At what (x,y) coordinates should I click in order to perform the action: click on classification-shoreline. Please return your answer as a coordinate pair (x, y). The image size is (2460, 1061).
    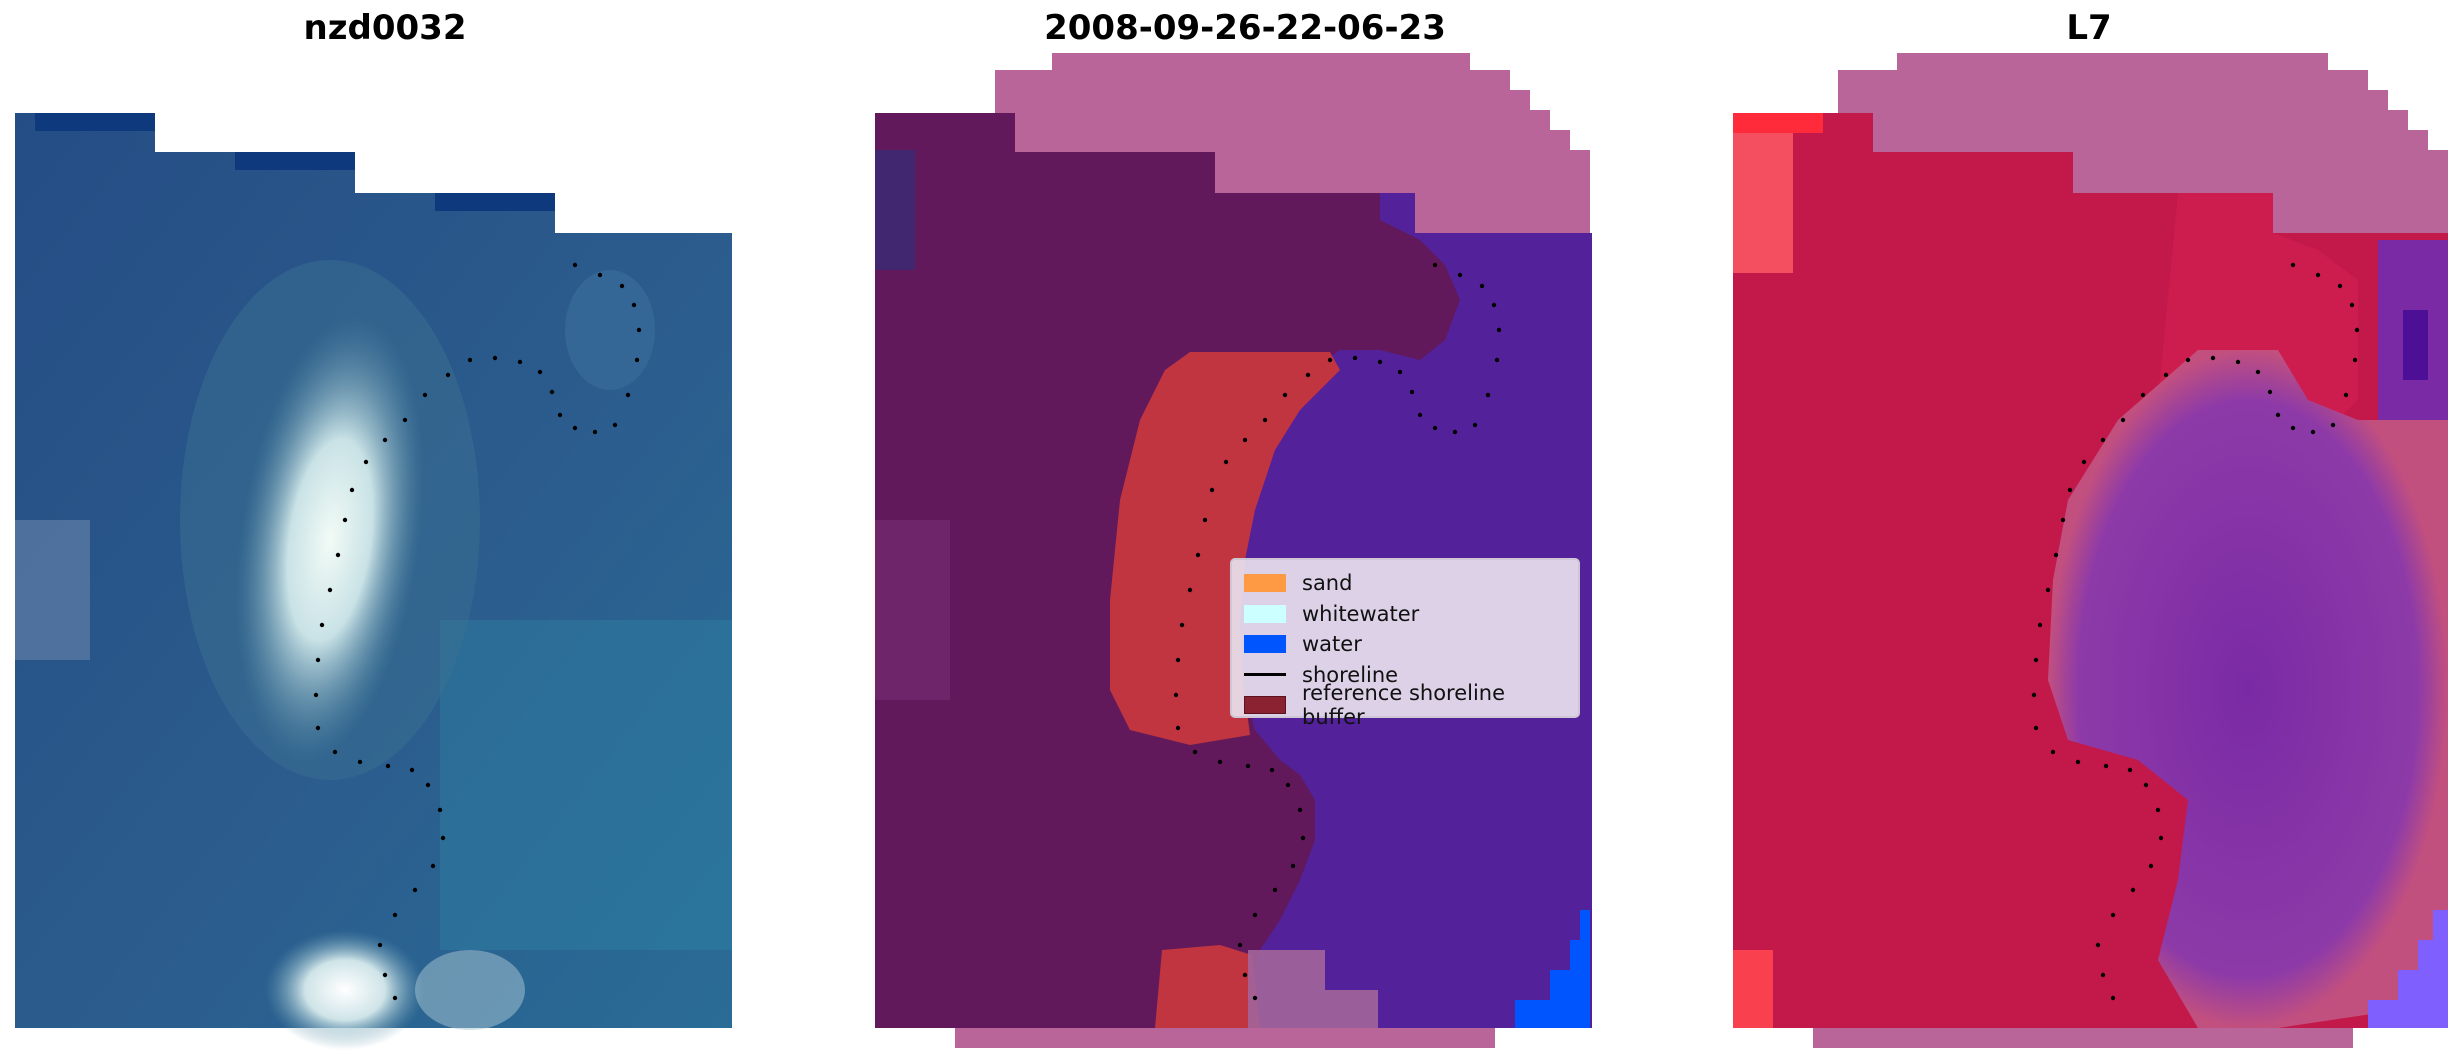
    Looking at the image, I should click on (1337, 631).